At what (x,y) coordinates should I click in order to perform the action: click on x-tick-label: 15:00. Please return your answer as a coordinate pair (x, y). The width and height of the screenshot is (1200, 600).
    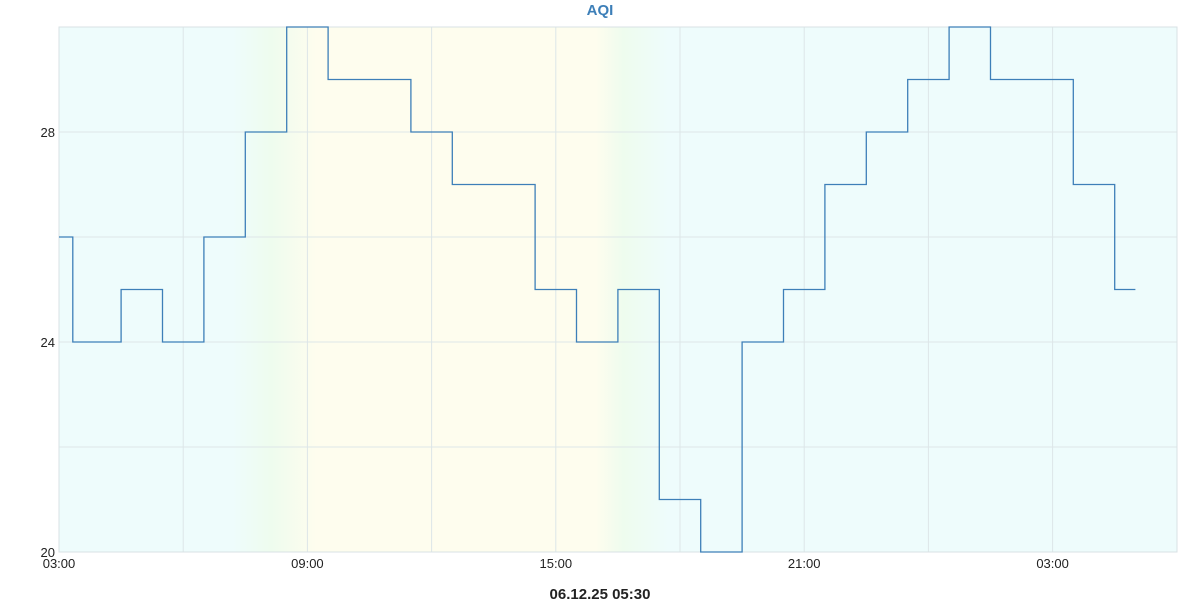
    Looking at the image, I should click on (556, 563).